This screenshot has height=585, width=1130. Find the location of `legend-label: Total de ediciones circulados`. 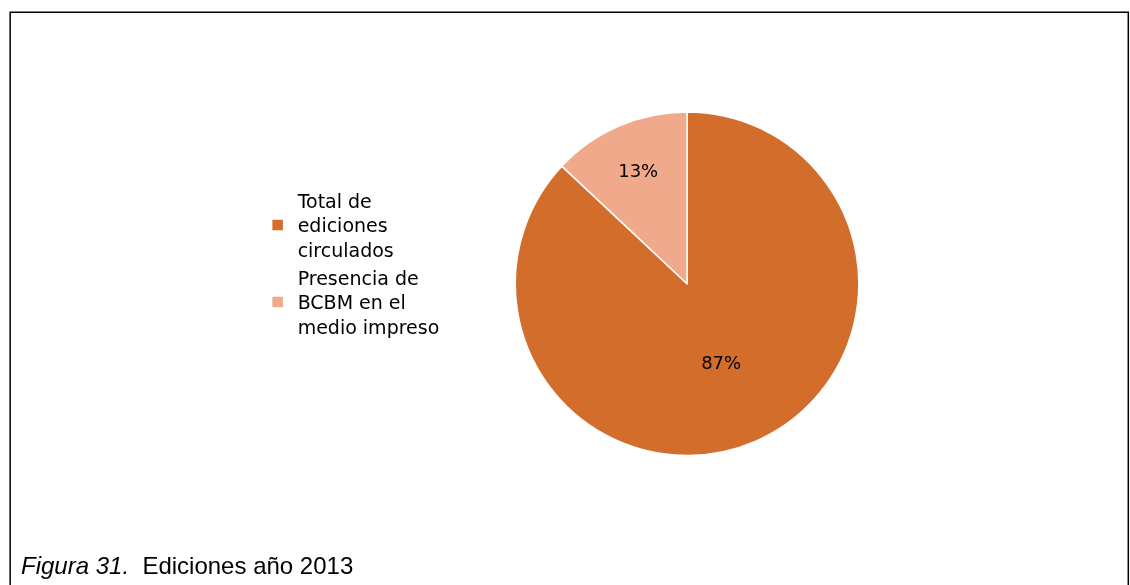

legend-label: Total de ediciones circulados is located at coordinates (345, 225).